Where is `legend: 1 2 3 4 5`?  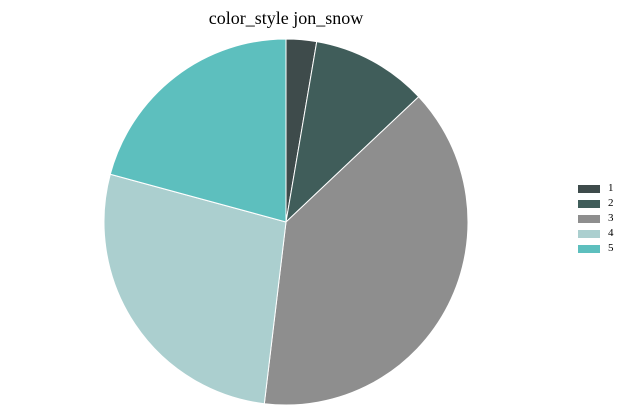
legend: 1 2 3 4 5 is located at coordinates (603, 218).